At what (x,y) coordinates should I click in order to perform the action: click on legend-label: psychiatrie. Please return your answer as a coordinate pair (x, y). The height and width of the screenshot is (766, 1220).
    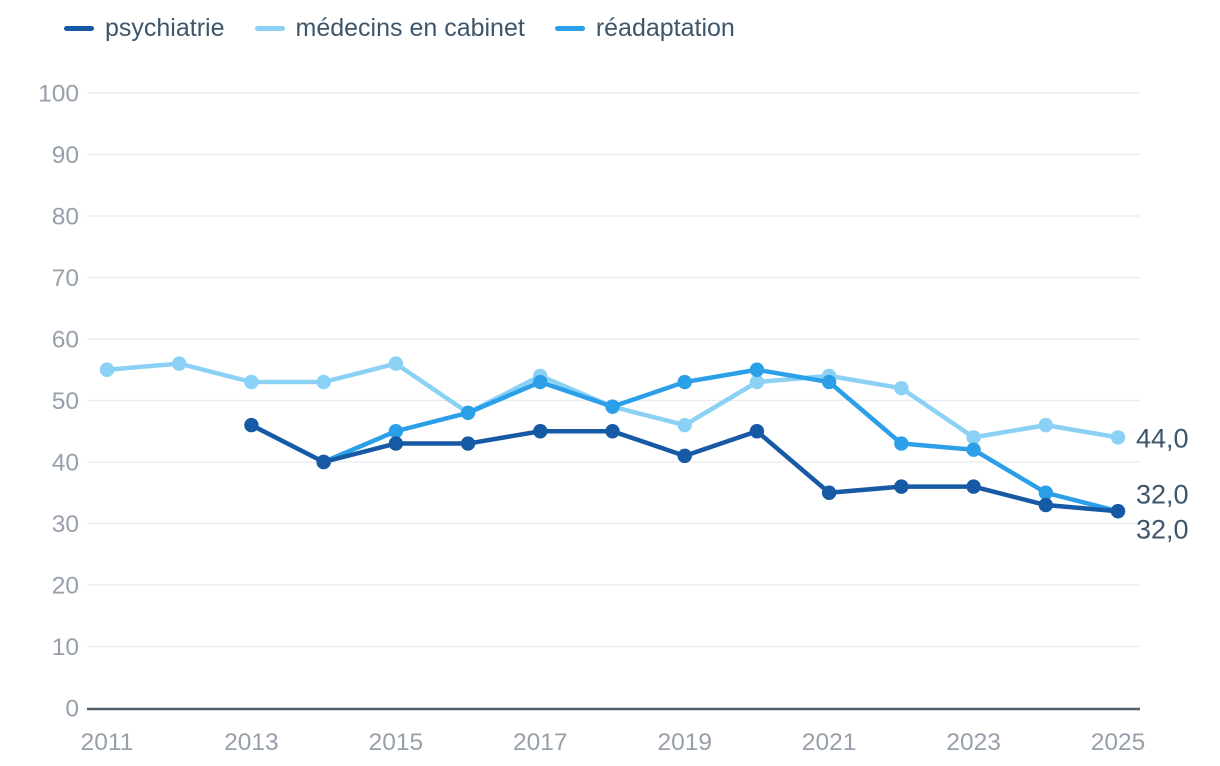
    Looking at the image, I should click on (165, 28).